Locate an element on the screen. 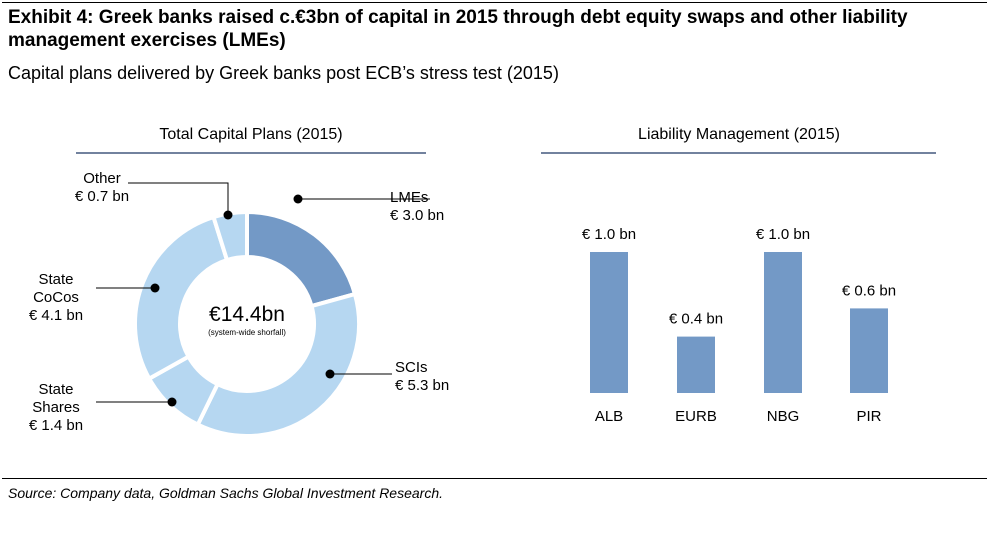  donut-center-note: (system-wide shorfall) is located at coordinates (247, 332).